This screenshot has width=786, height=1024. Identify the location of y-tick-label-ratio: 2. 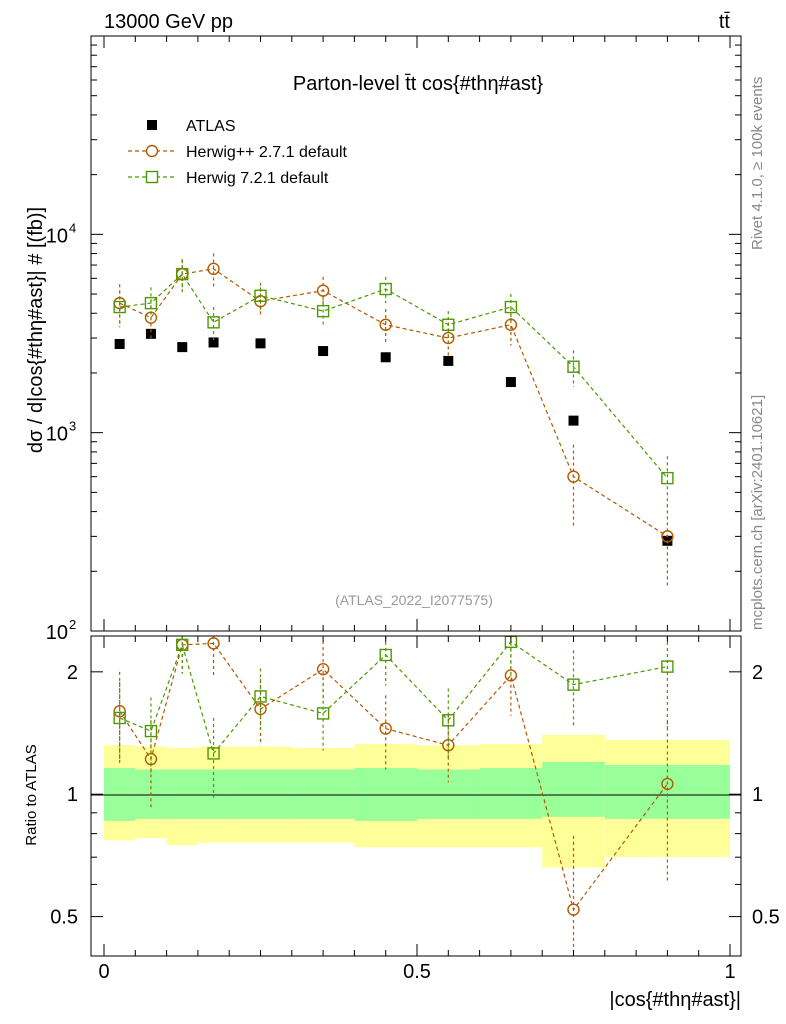
(72, 673).